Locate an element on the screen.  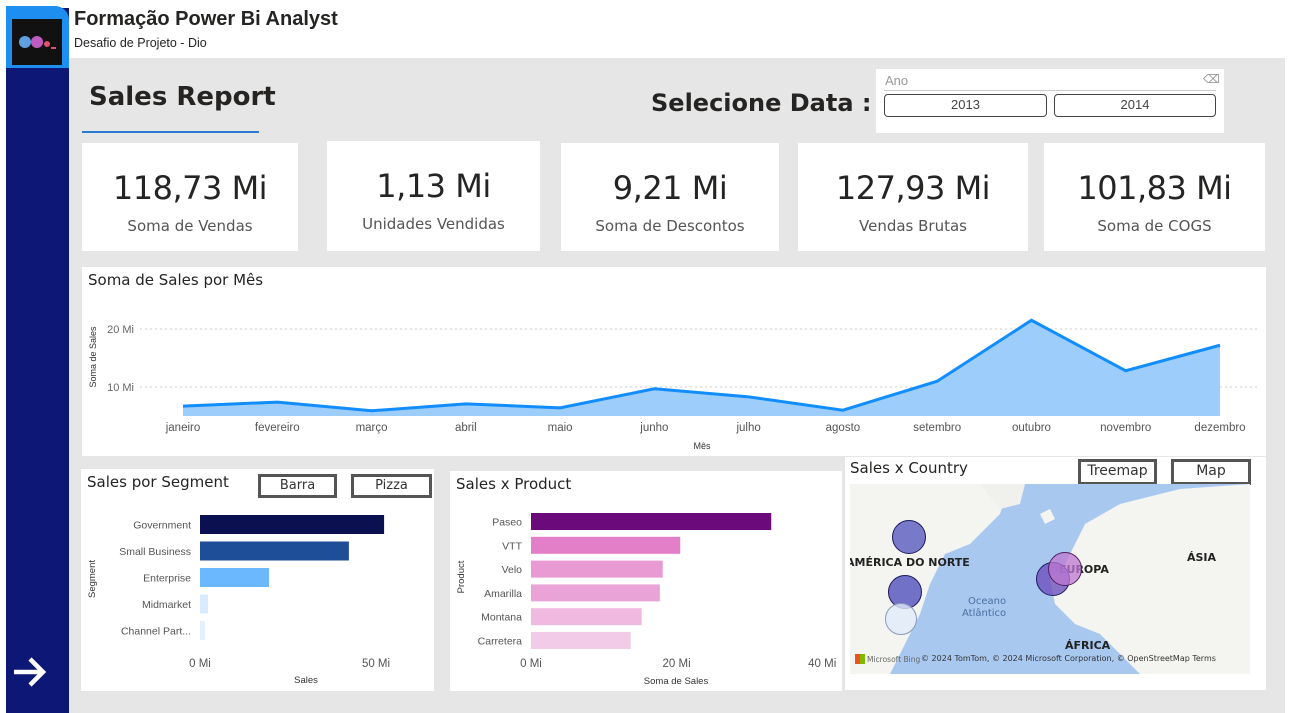
chart-title: Sales por Segment is located at coordinates (158, 482).